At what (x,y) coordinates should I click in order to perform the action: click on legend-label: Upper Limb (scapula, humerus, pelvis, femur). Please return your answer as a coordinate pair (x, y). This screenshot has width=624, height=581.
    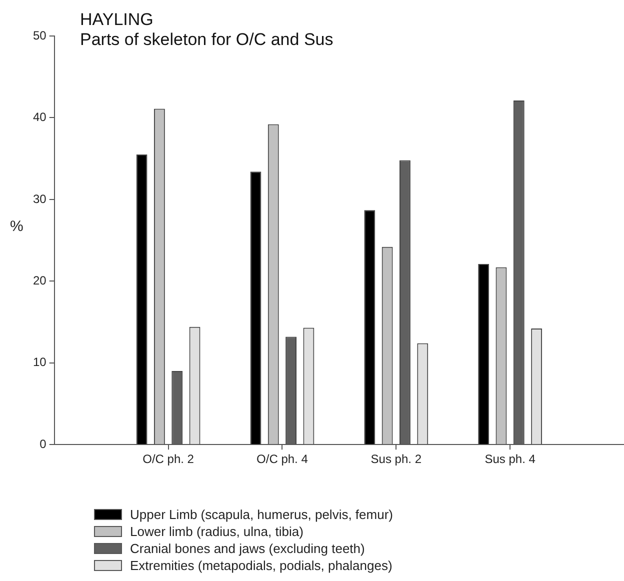
    Looking at the image, I should click on (261, 514).